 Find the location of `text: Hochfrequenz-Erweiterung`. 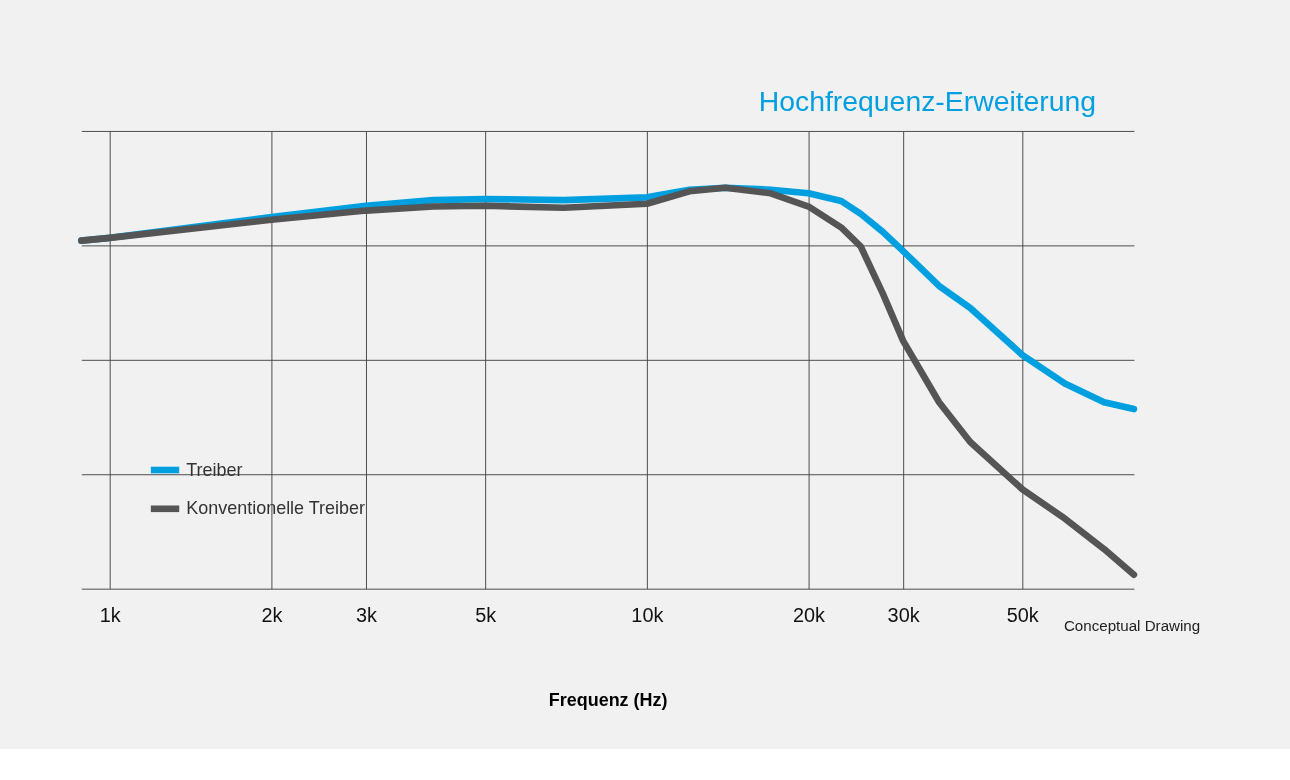

text: Hochfrequenz-Erweiterung is located at coordinates (927, 101).